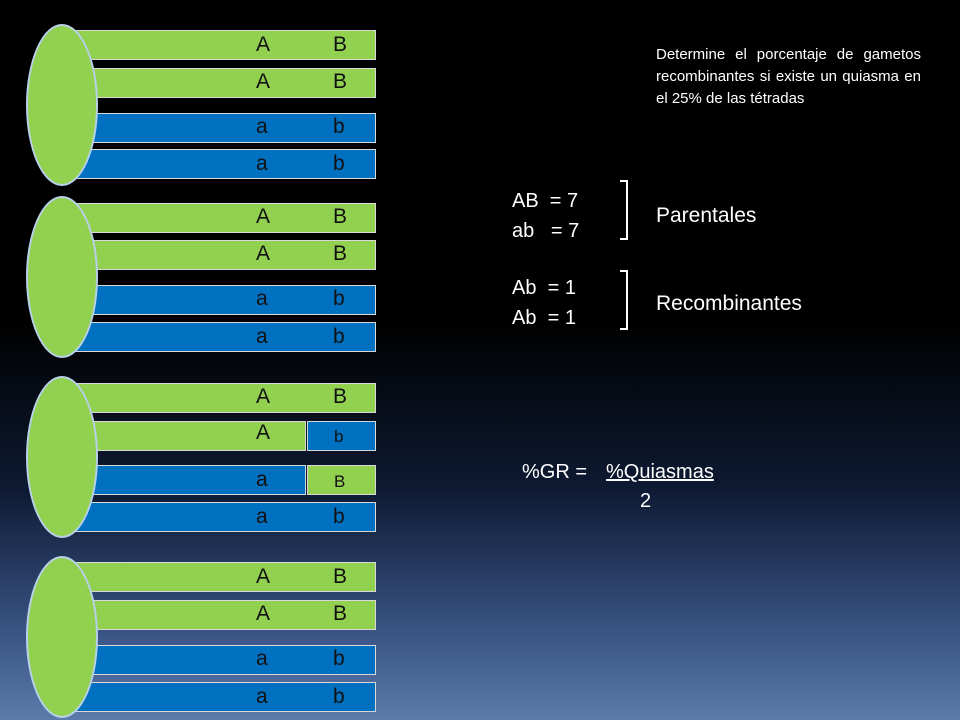 This screenshot has height=720, width=960. I want to click on allele-1-2-right: B, so click(340, 81).